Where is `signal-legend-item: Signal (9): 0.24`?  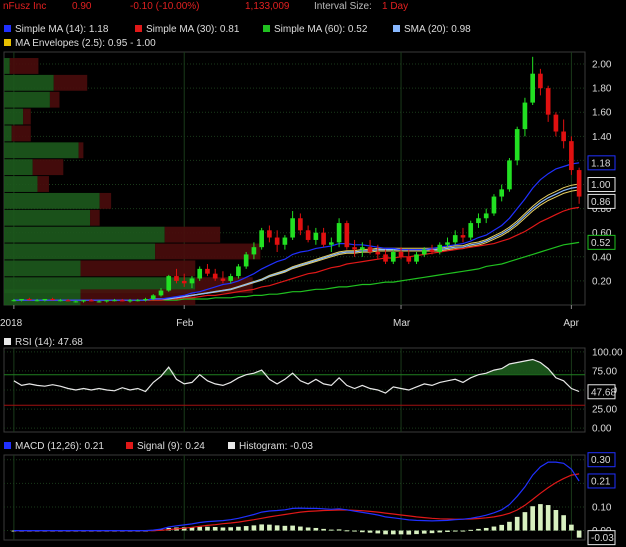
signal-legend-item: Signal (9): 0.24 is located at coordinates (165, 446).